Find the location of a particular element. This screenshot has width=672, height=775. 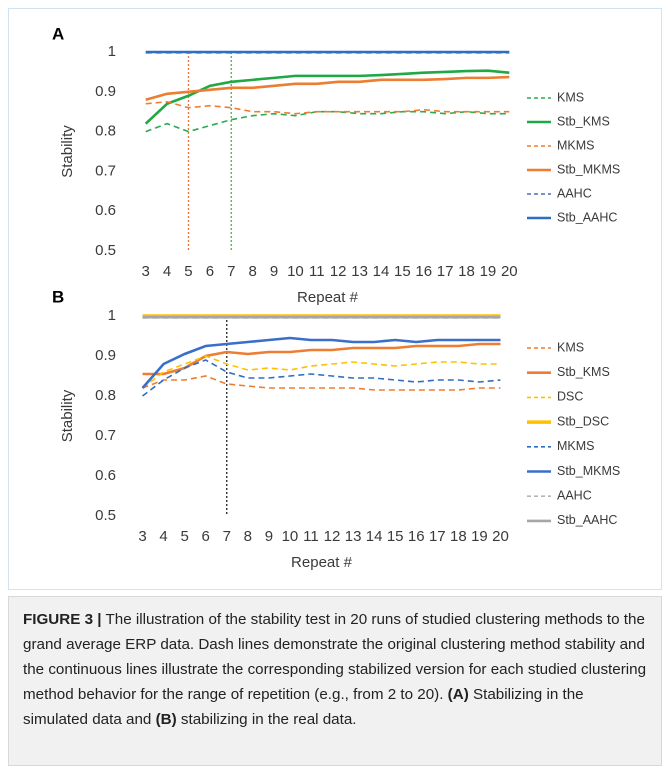

caption-text: stabilizing in the real data. is located at coordinates (268, 719).